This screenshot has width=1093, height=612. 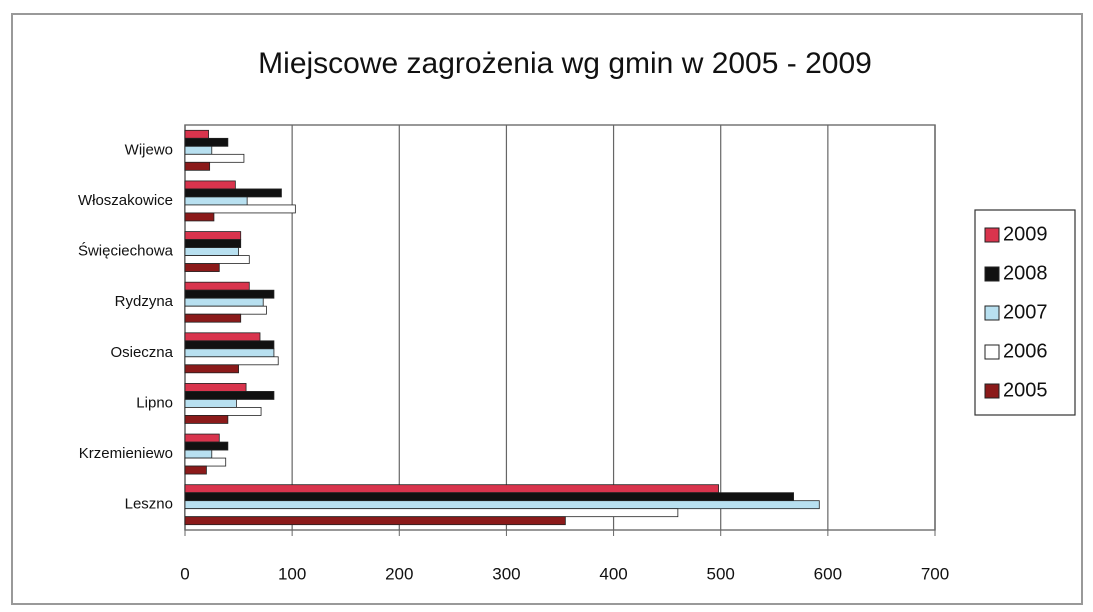 What do you see at coordinates (399, 573) in the screenshot?
I see `x-tick-label: 200` at bounding box center [399, 573].